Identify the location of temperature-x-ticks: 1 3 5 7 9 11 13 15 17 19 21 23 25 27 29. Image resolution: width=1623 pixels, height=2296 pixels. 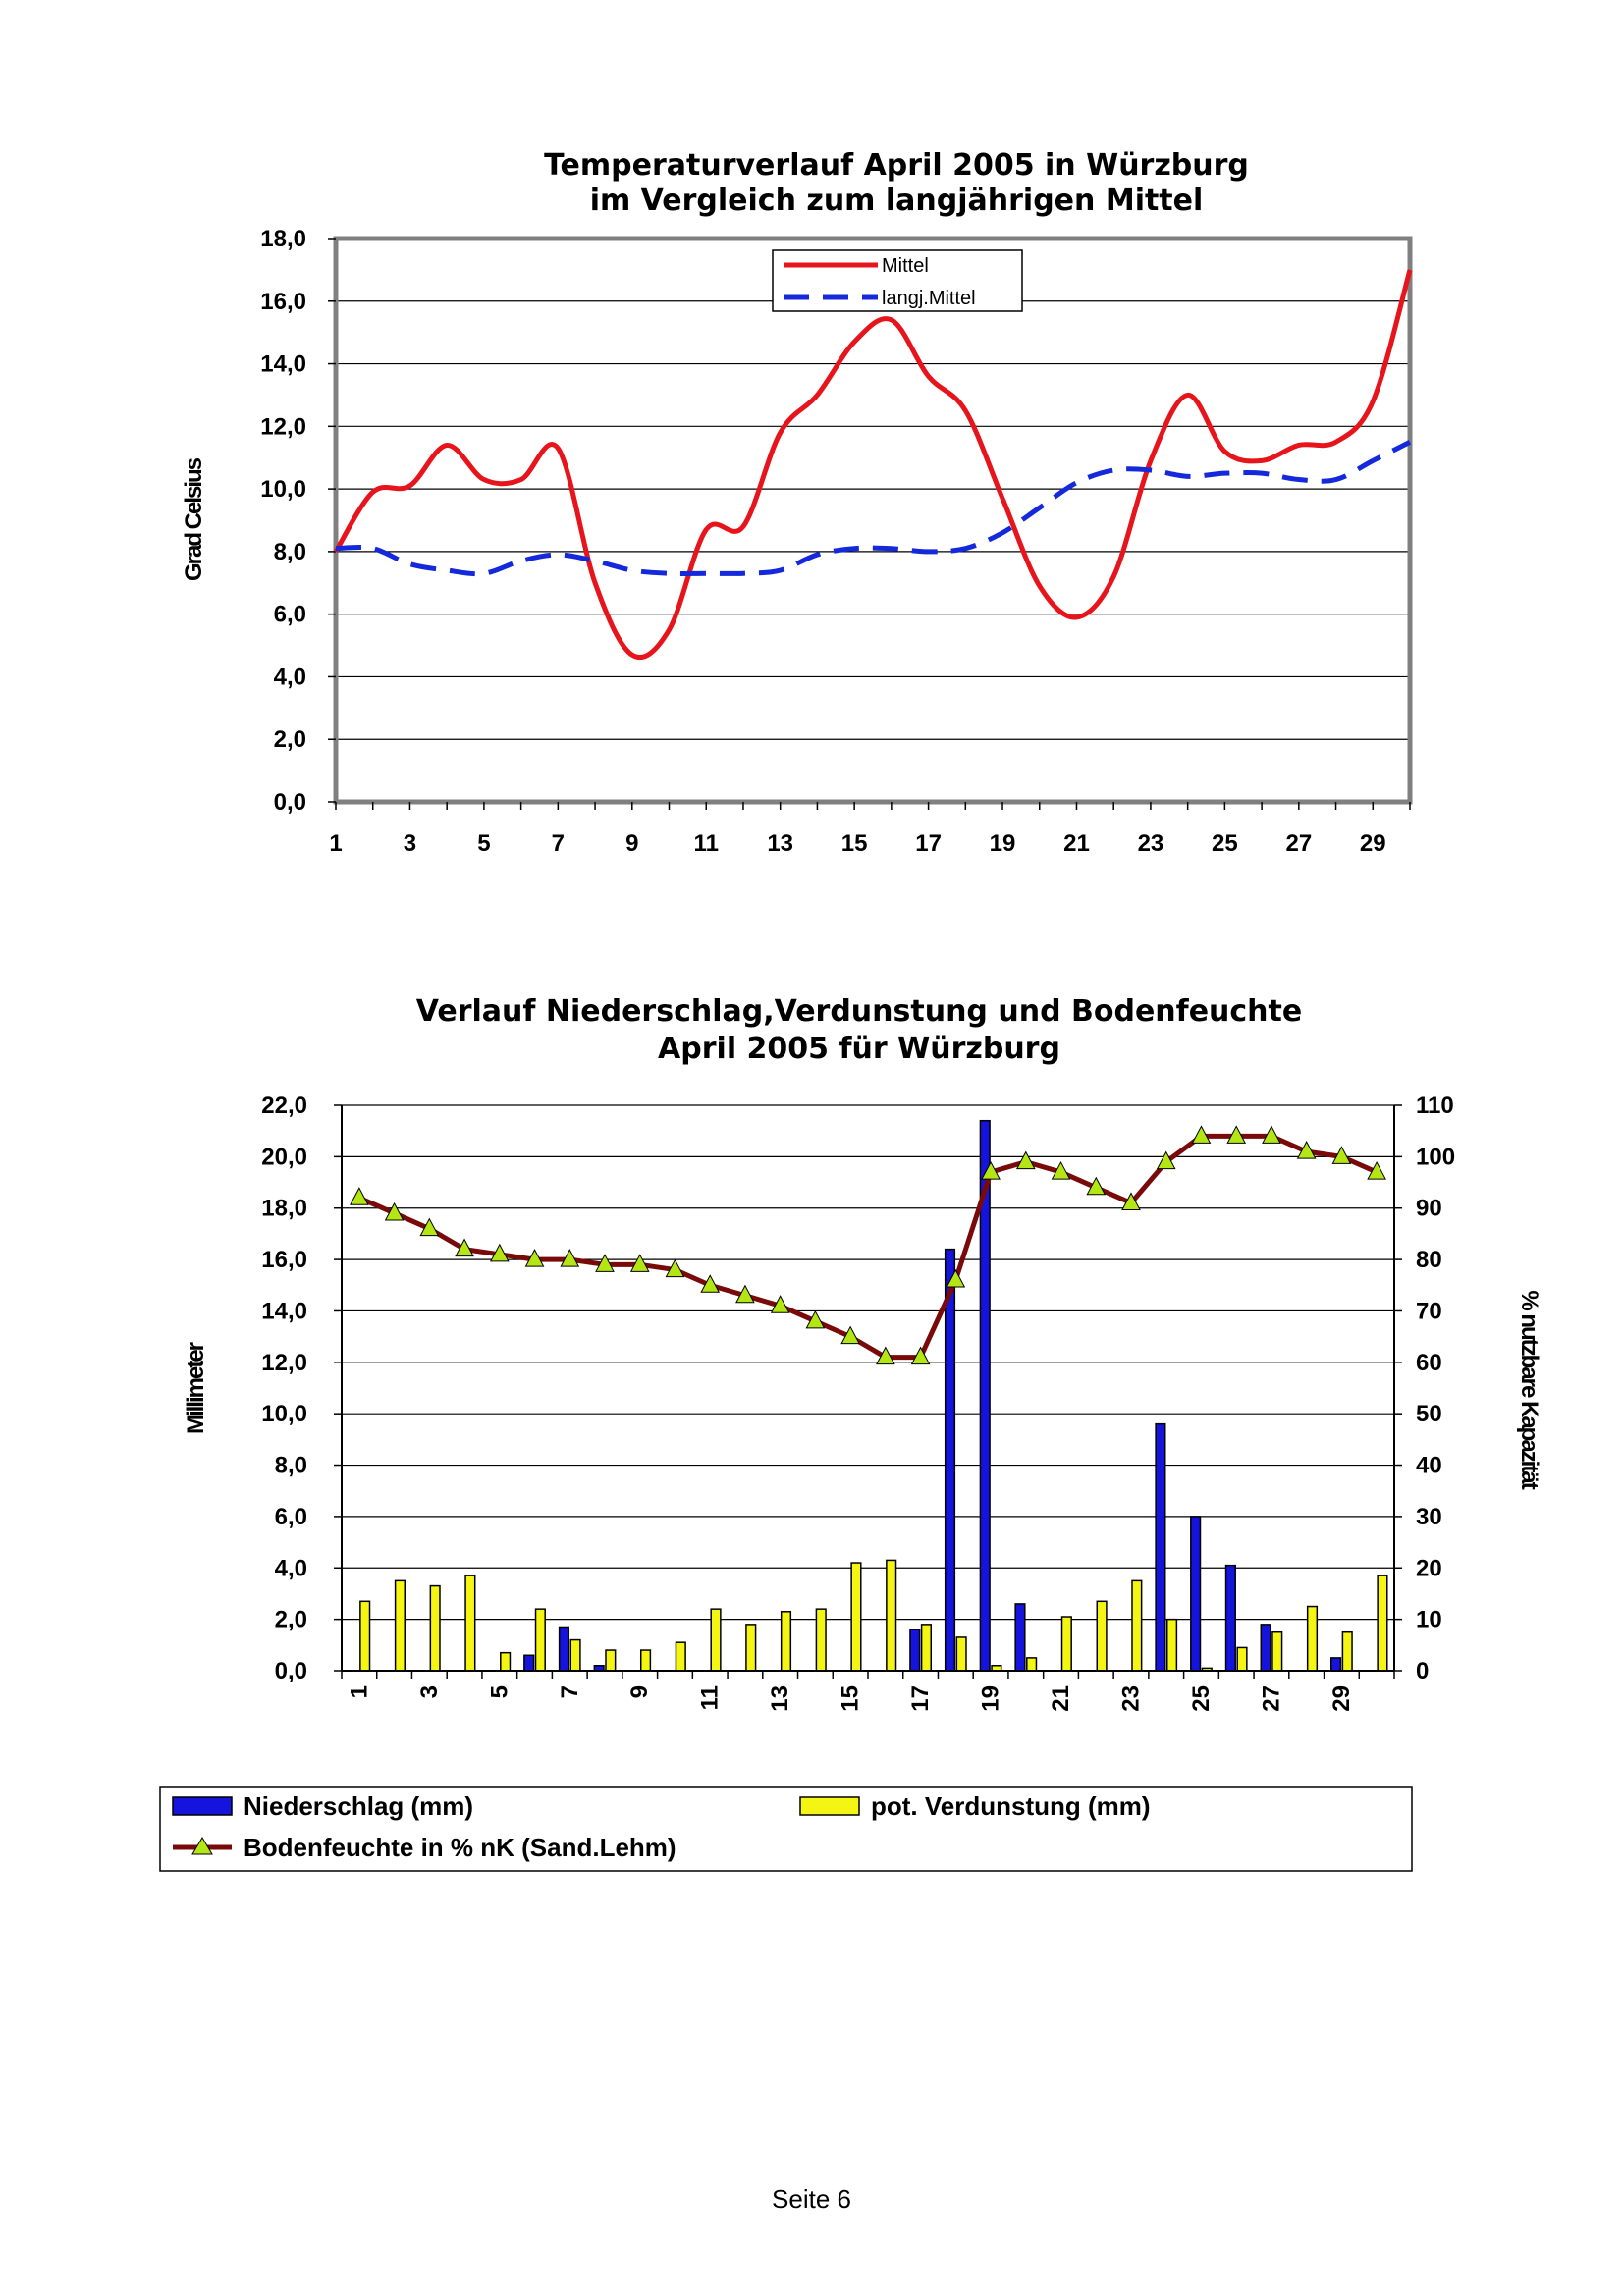
(870, 829).